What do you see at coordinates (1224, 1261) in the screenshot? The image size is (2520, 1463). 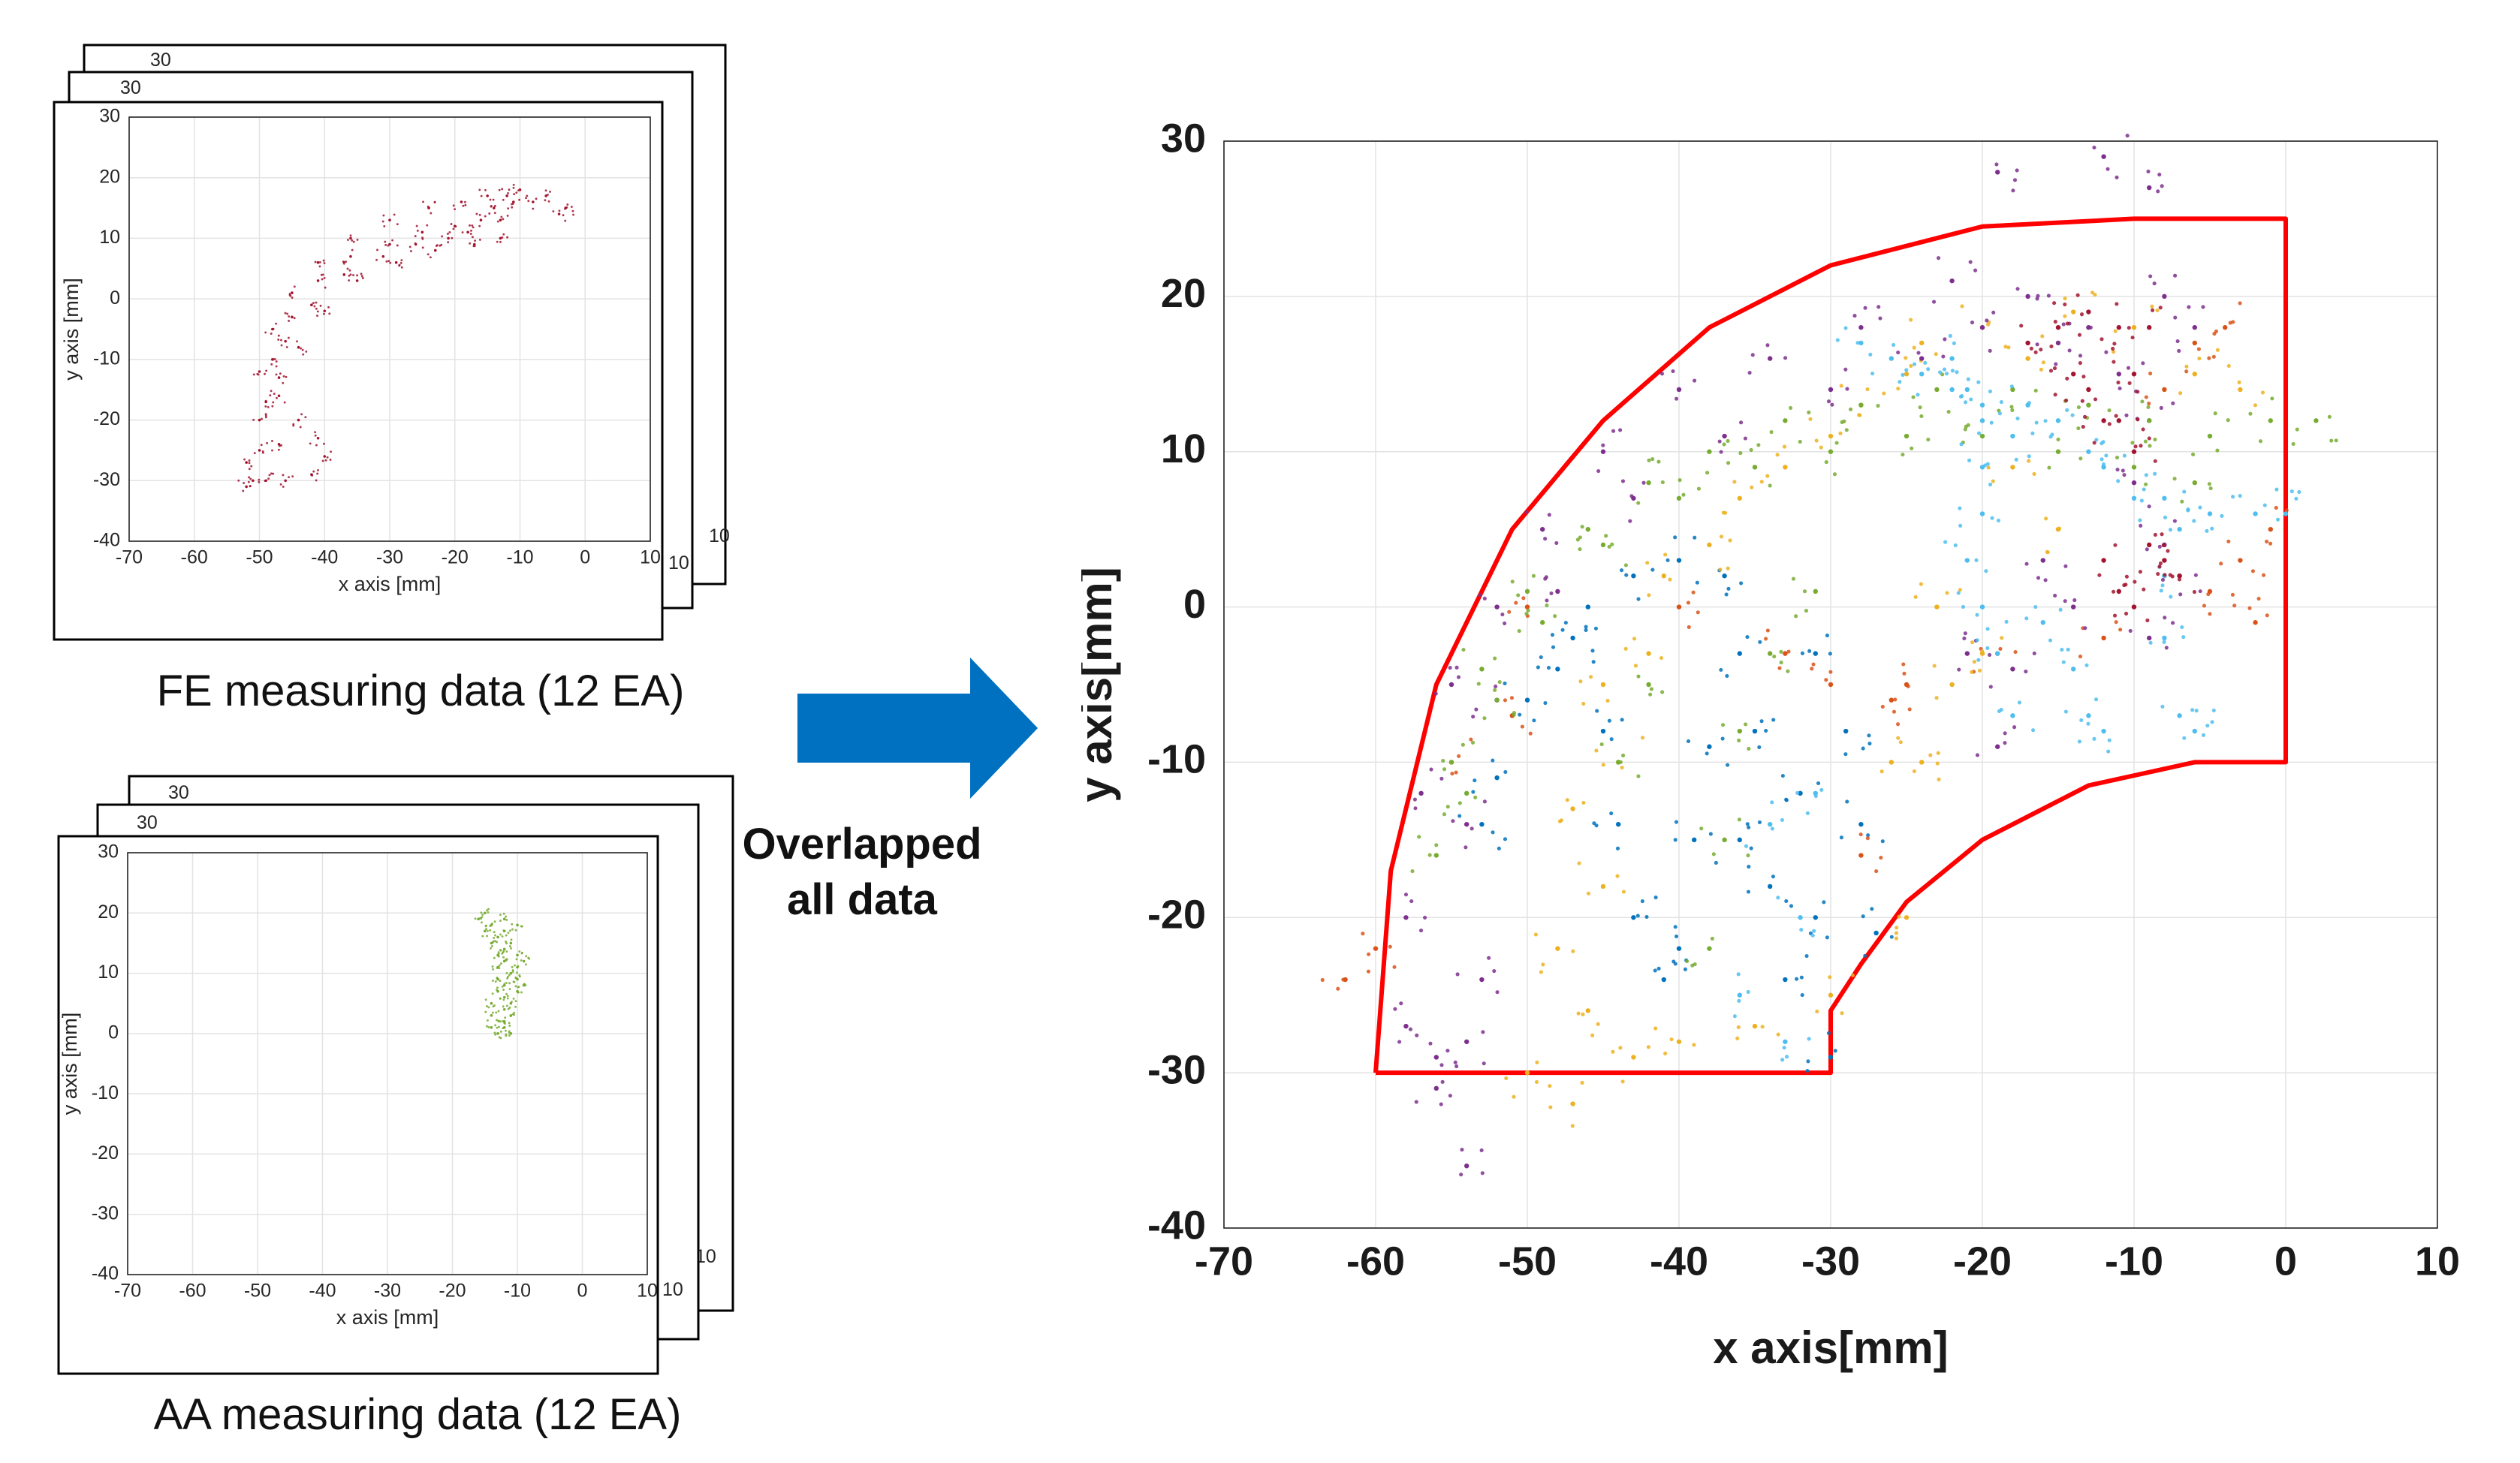 I see `overlap-x-tick-label: -70` at bounding box center [1224, 1261].